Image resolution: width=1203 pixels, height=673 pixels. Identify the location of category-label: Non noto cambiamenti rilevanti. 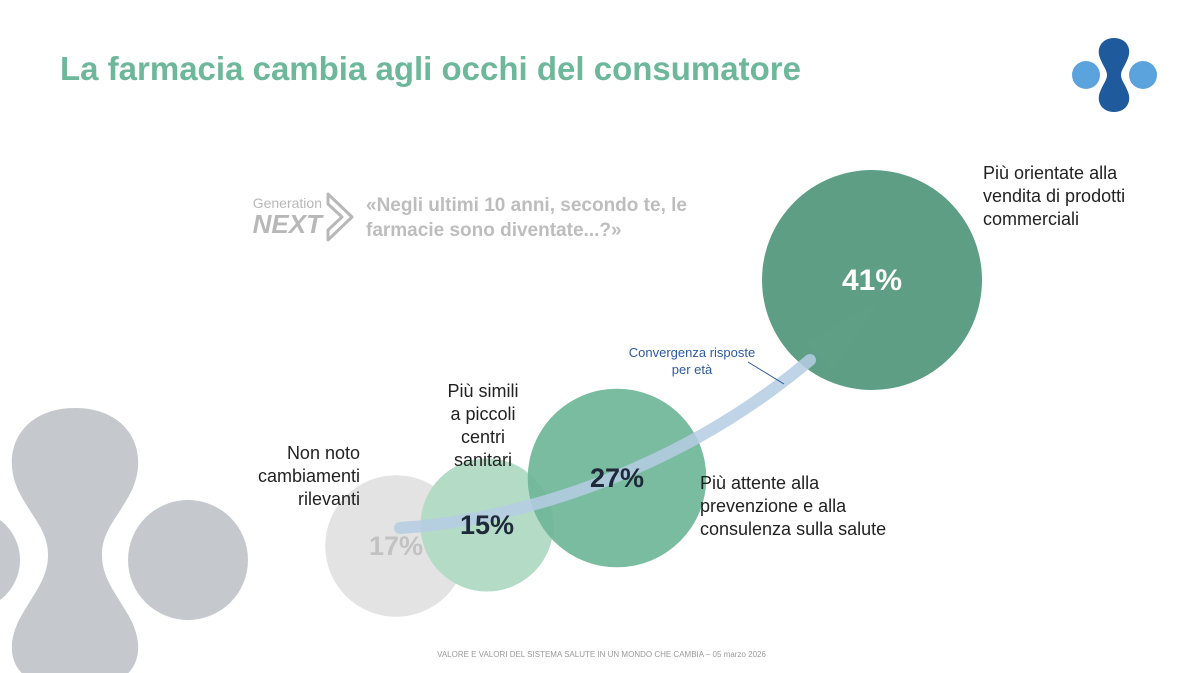
(308, 476).